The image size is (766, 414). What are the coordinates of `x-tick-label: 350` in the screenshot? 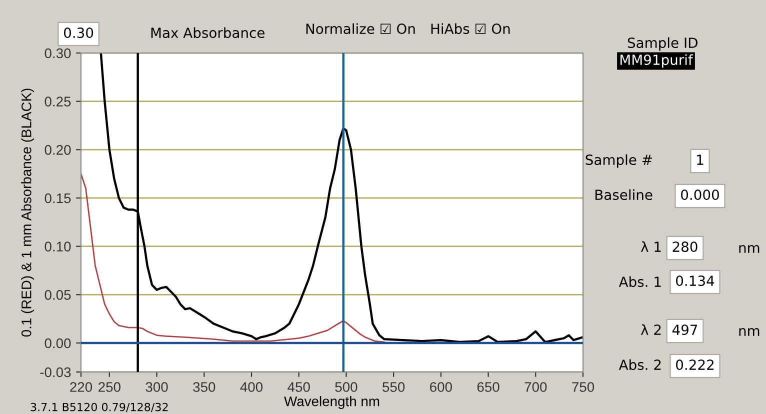 It's located at (204, 387).